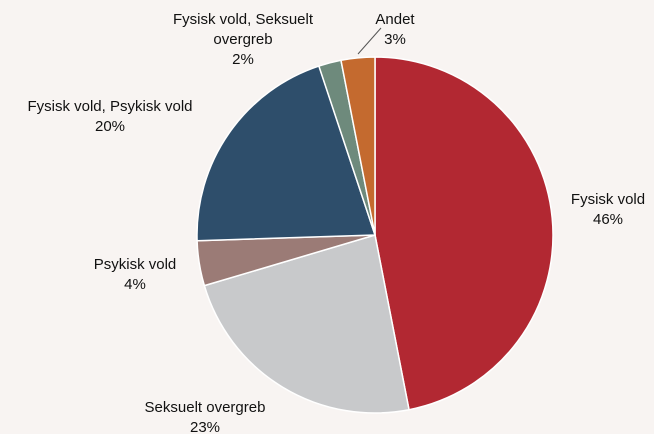 This screenshot has height=434, width=654. I want to click on slice-percent: 20%, so click(110, 126).